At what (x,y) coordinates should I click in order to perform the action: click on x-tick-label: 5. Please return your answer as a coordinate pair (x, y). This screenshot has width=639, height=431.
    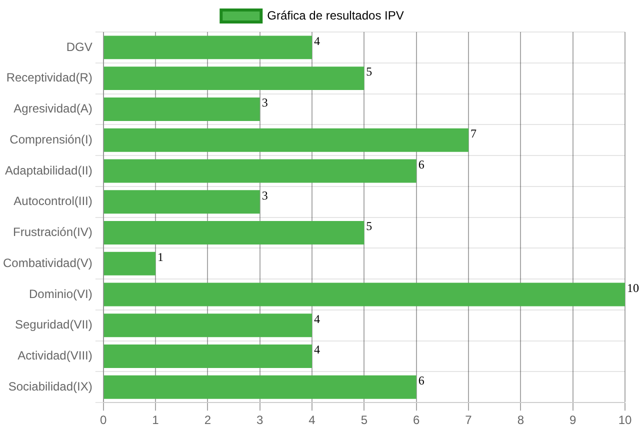
    Looking at the image, I should click on (364, 420).